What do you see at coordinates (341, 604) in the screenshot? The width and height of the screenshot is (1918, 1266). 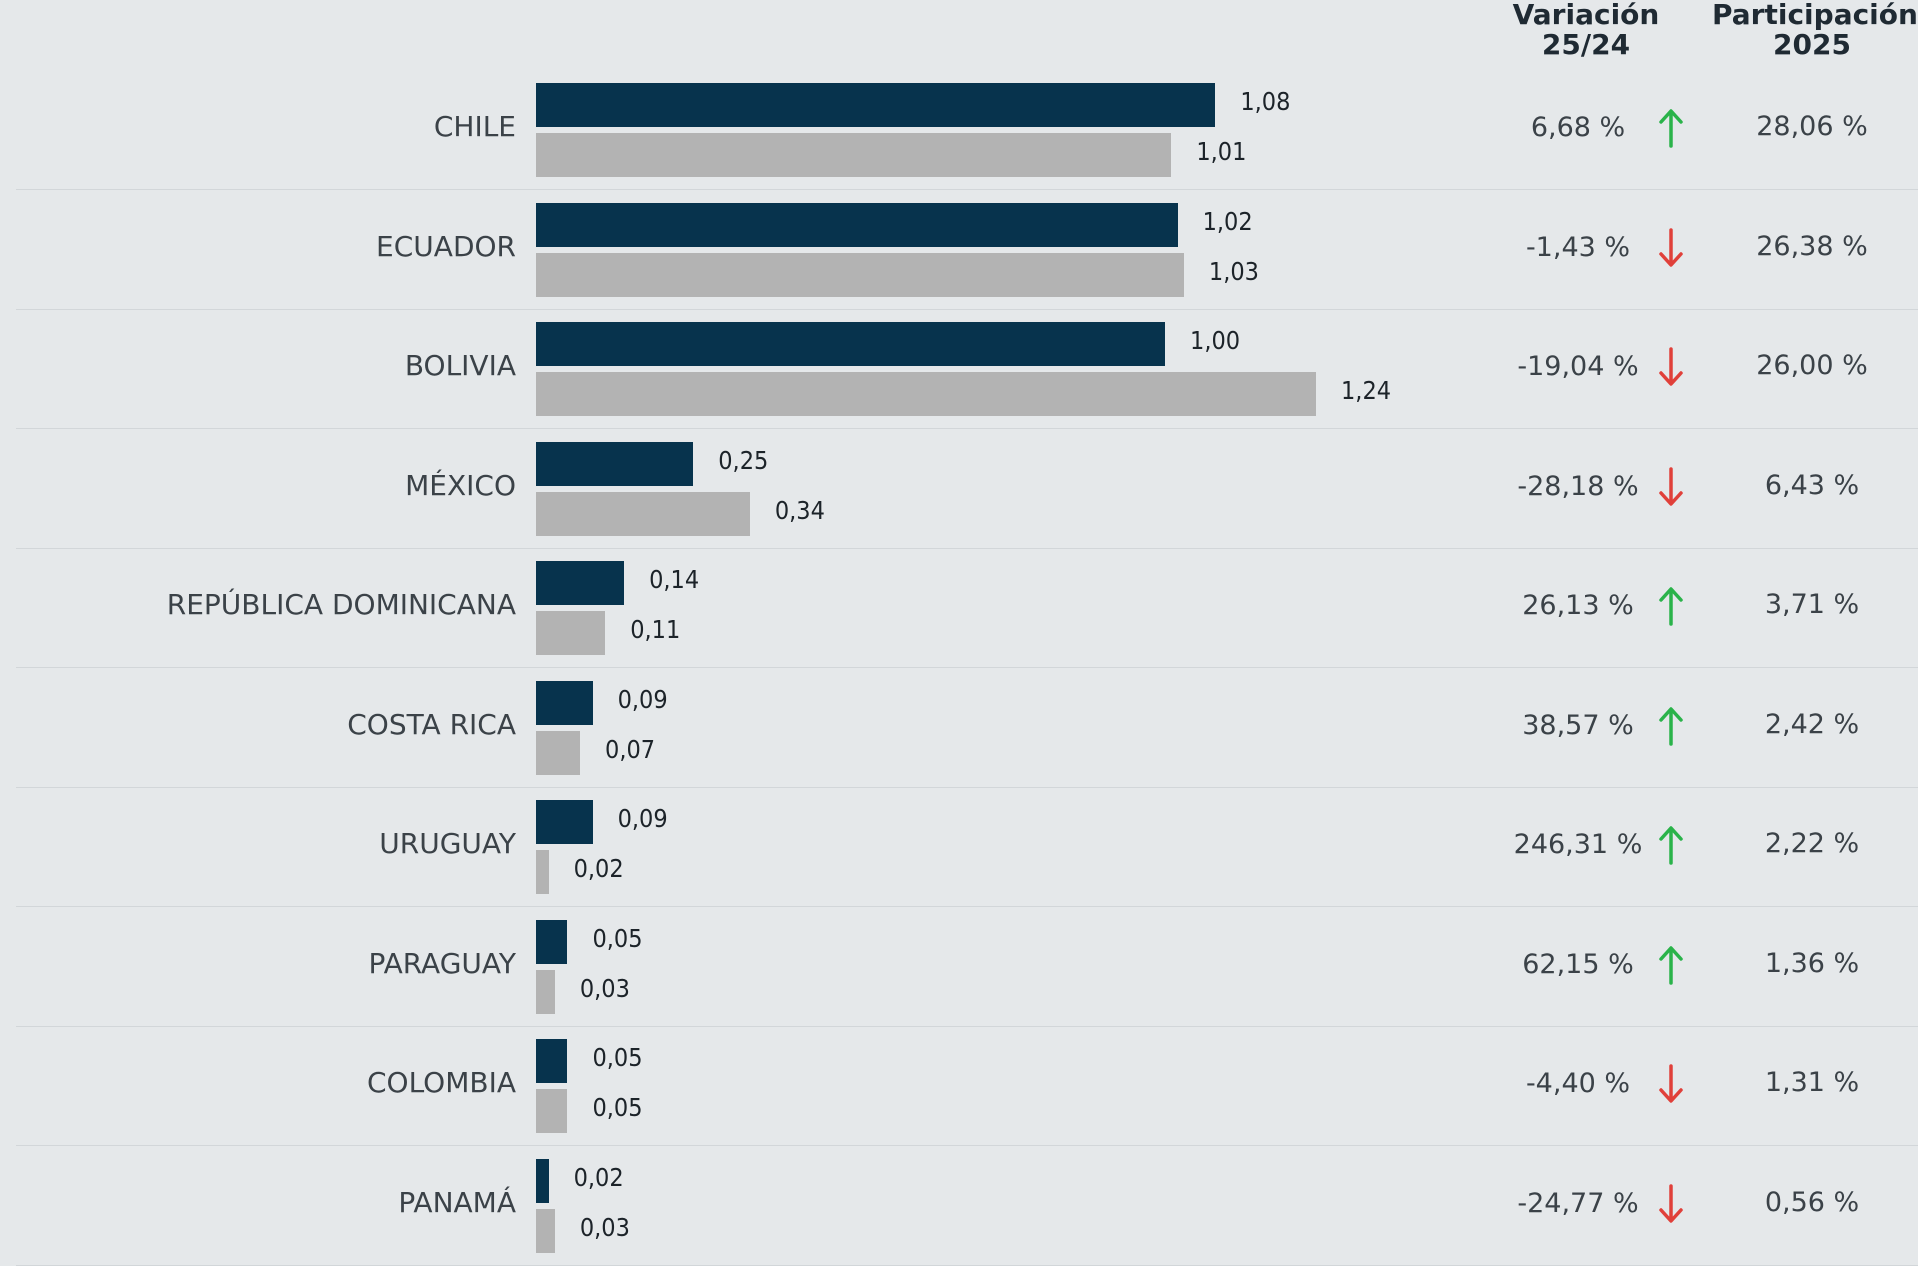 I see `category-label: REPÚBLICA DOMINICANA` at bounding box center [341, 604].